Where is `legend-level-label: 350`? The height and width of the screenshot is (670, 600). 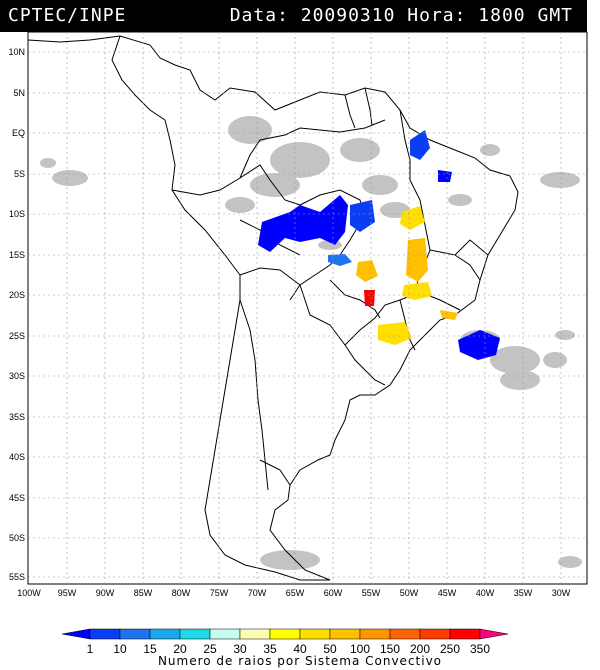 legend-level-label: 350 is located at coordinates (480, 647).